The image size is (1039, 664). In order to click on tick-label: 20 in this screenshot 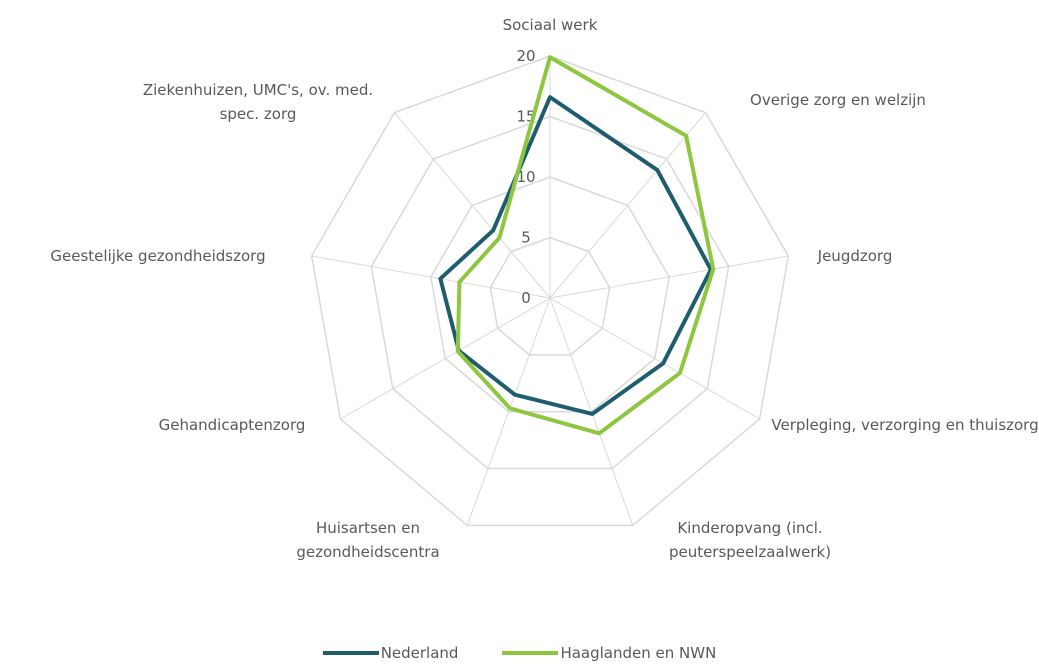, I will do `click(525, 56)`.